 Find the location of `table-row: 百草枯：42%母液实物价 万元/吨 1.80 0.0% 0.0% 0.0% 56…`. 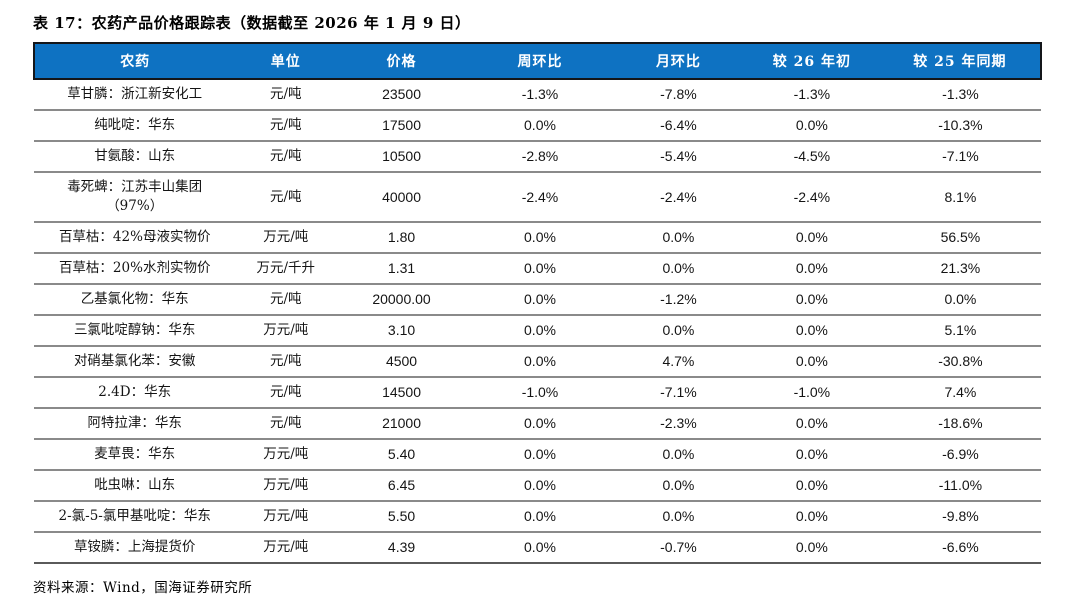

table-row: 百草枯：42%母液实物价 万元/吨 1.80 0.0% 0.0% 0.0% 56… is located at coordinates (537, 238).